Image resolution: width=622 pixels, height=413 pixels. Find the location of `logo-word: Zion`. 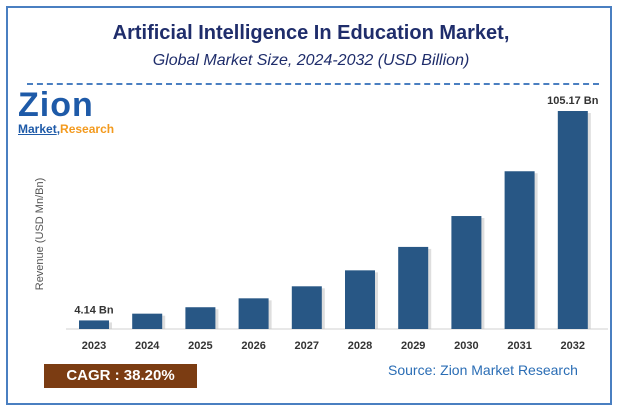

logo-word: Zion is located at coordinates (56, 105).